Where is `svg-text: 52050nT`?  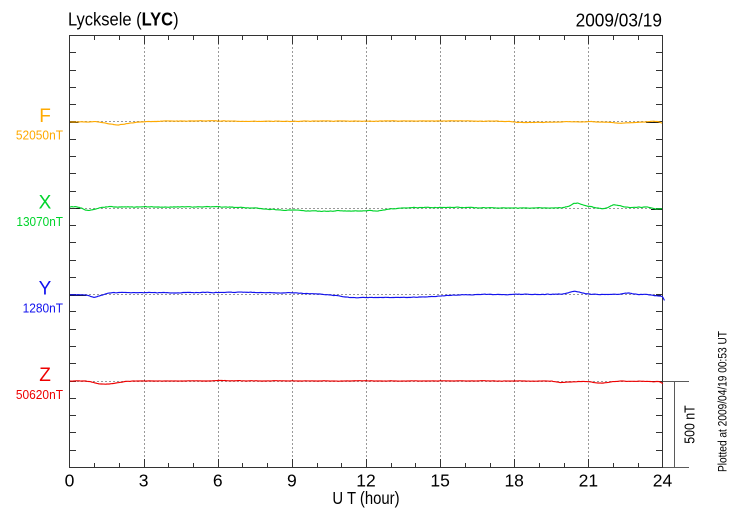 svg-text: 52050nT is located at coordinates (39, 135).